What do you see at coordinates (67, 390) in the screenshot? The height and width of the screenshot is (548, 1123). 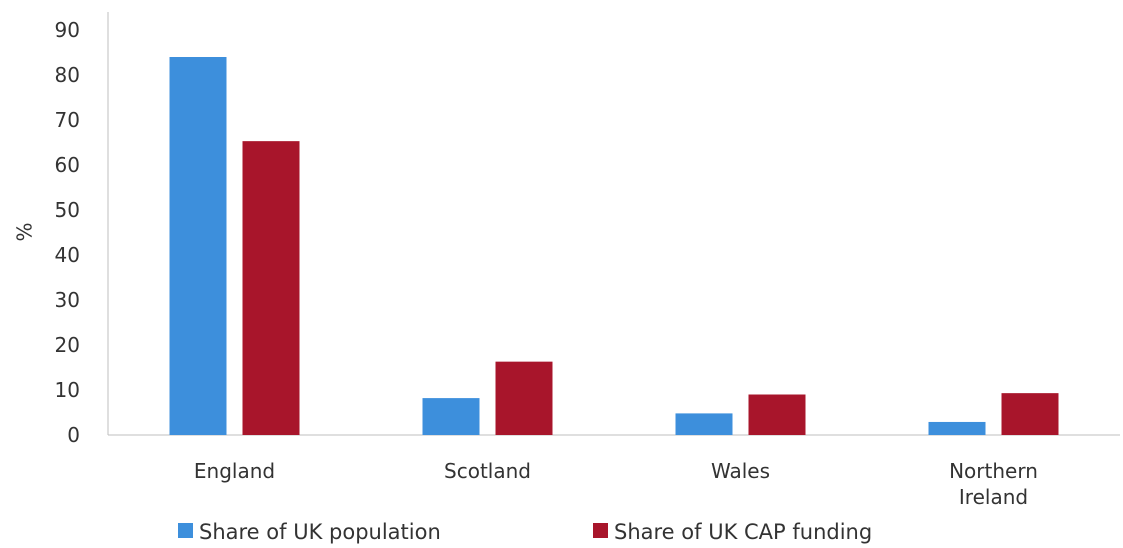 I see `y-tick-label: 10` at bounding box center [67, 390].